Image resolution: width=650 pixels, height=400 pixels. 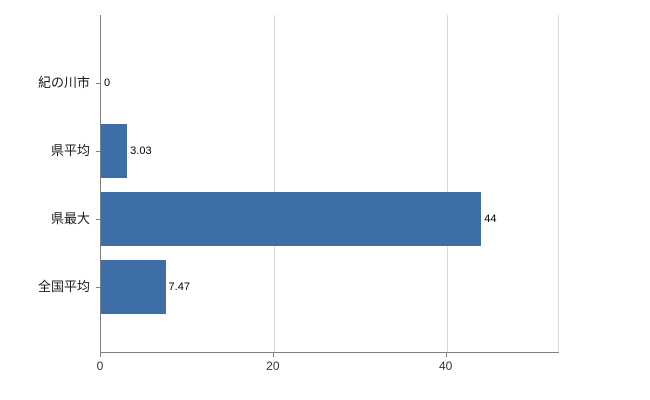 I want to click on y-axis-category-label-1: 県平均, so click(x=70, y=150).